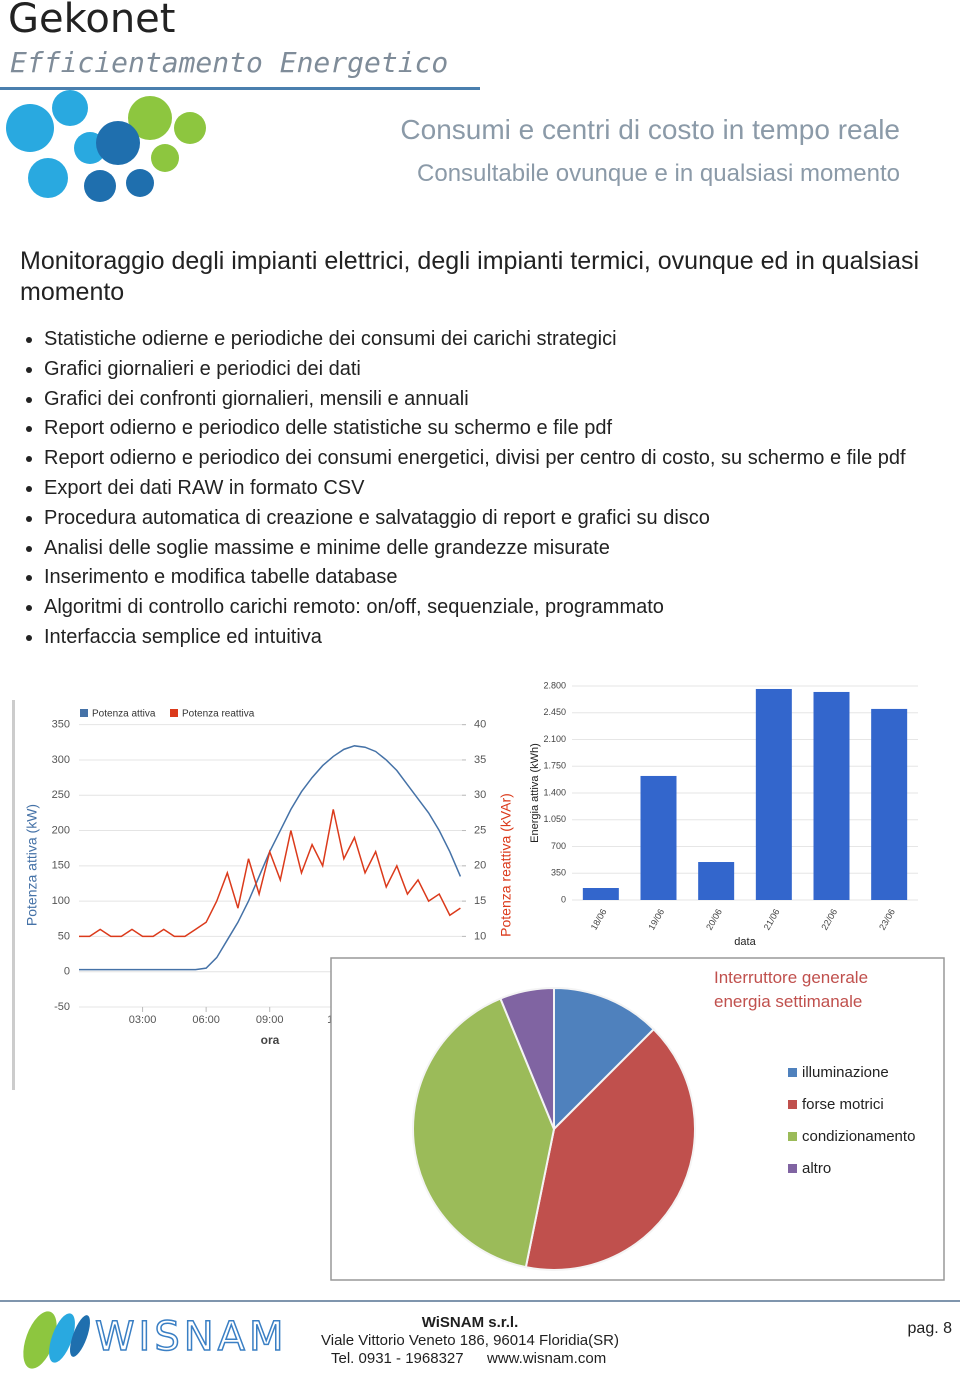 The image size is (960, 1375). What do you see at coordinates (554, 819) in the screenshot?
I see `y-tick-label: 1.050` at bounding box center [554, 819].